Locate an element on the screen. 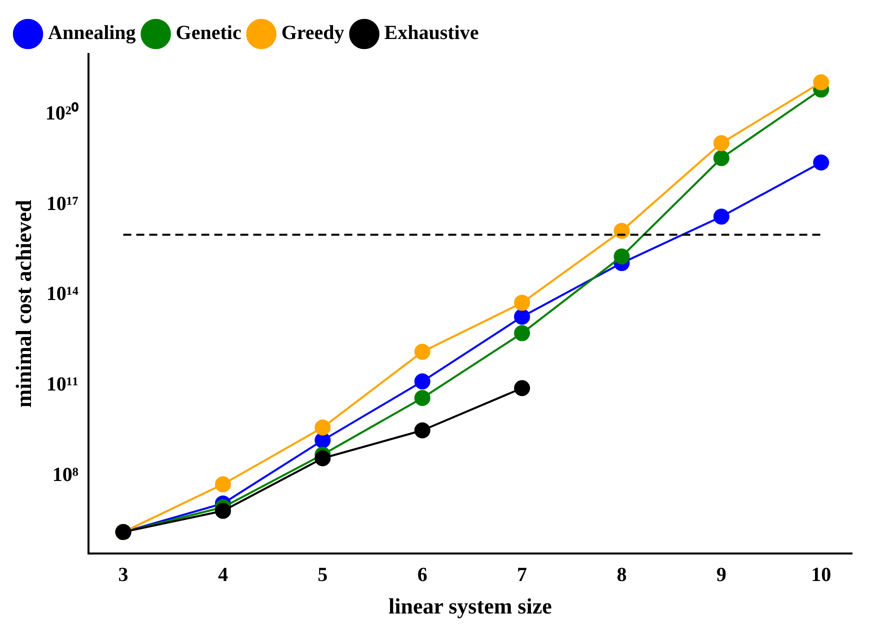  x-tick-label: 9 is located at coordinates (721, 575).